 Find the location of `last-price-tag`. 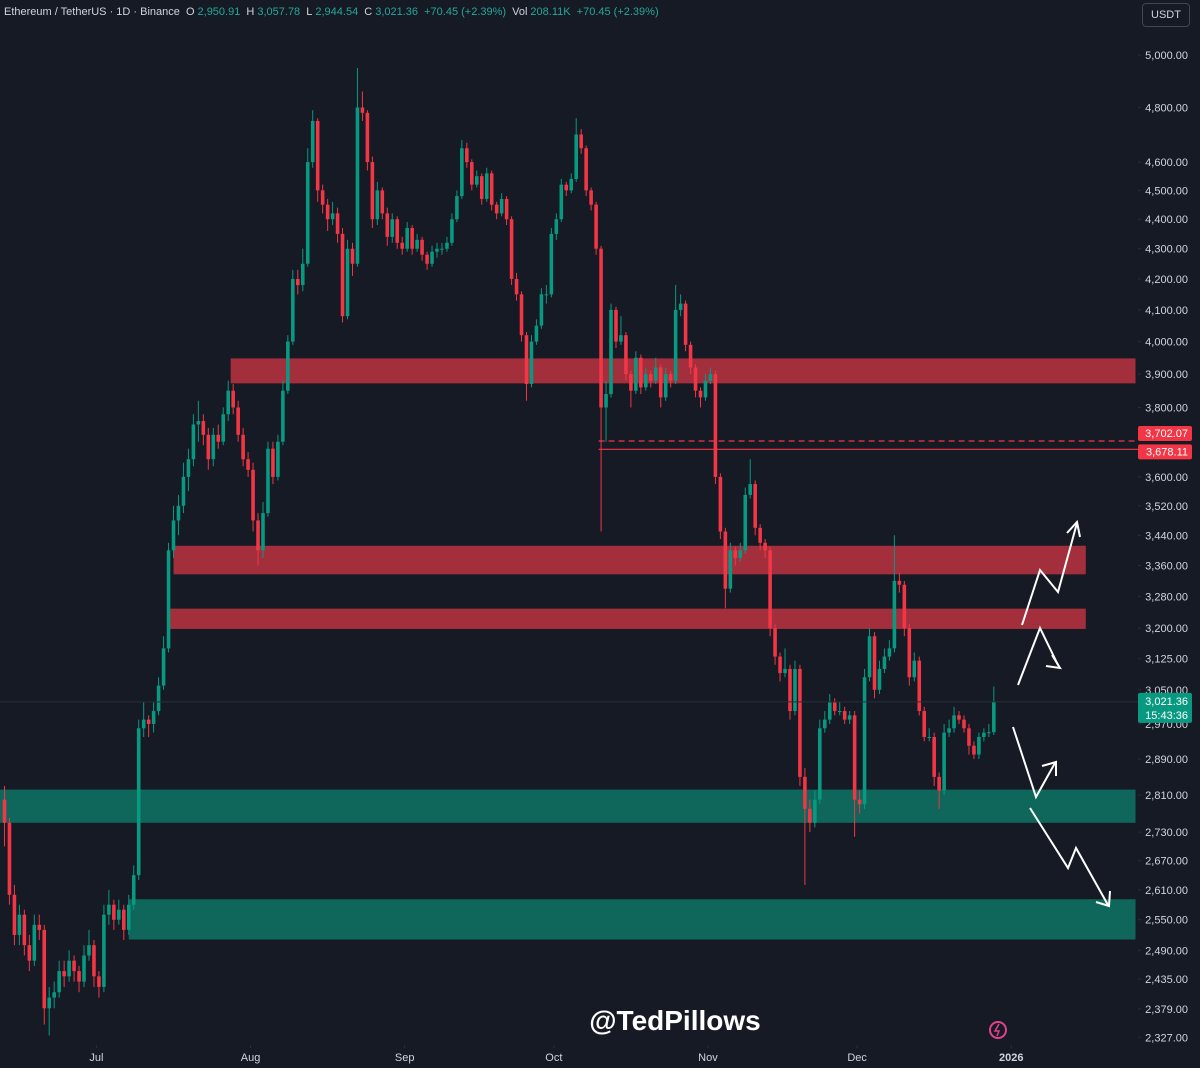

last-price-tag is located at coordinates (1165, 707).